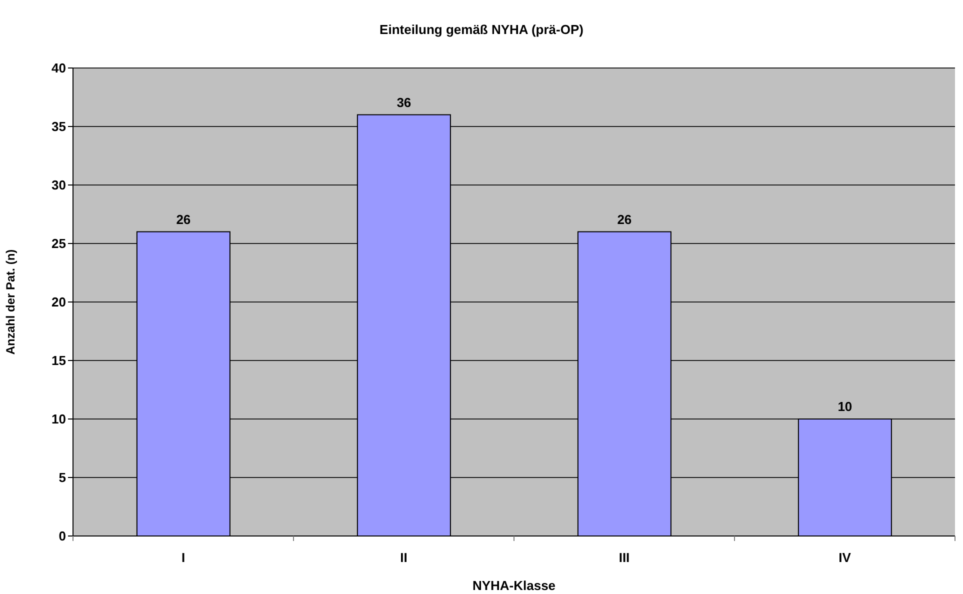 This screenshot has height=594, width=963. What do you see at coordinates (59, 302) in the screenshot?
I see `y-tick-label: 20` at bounding box center [59, 302].